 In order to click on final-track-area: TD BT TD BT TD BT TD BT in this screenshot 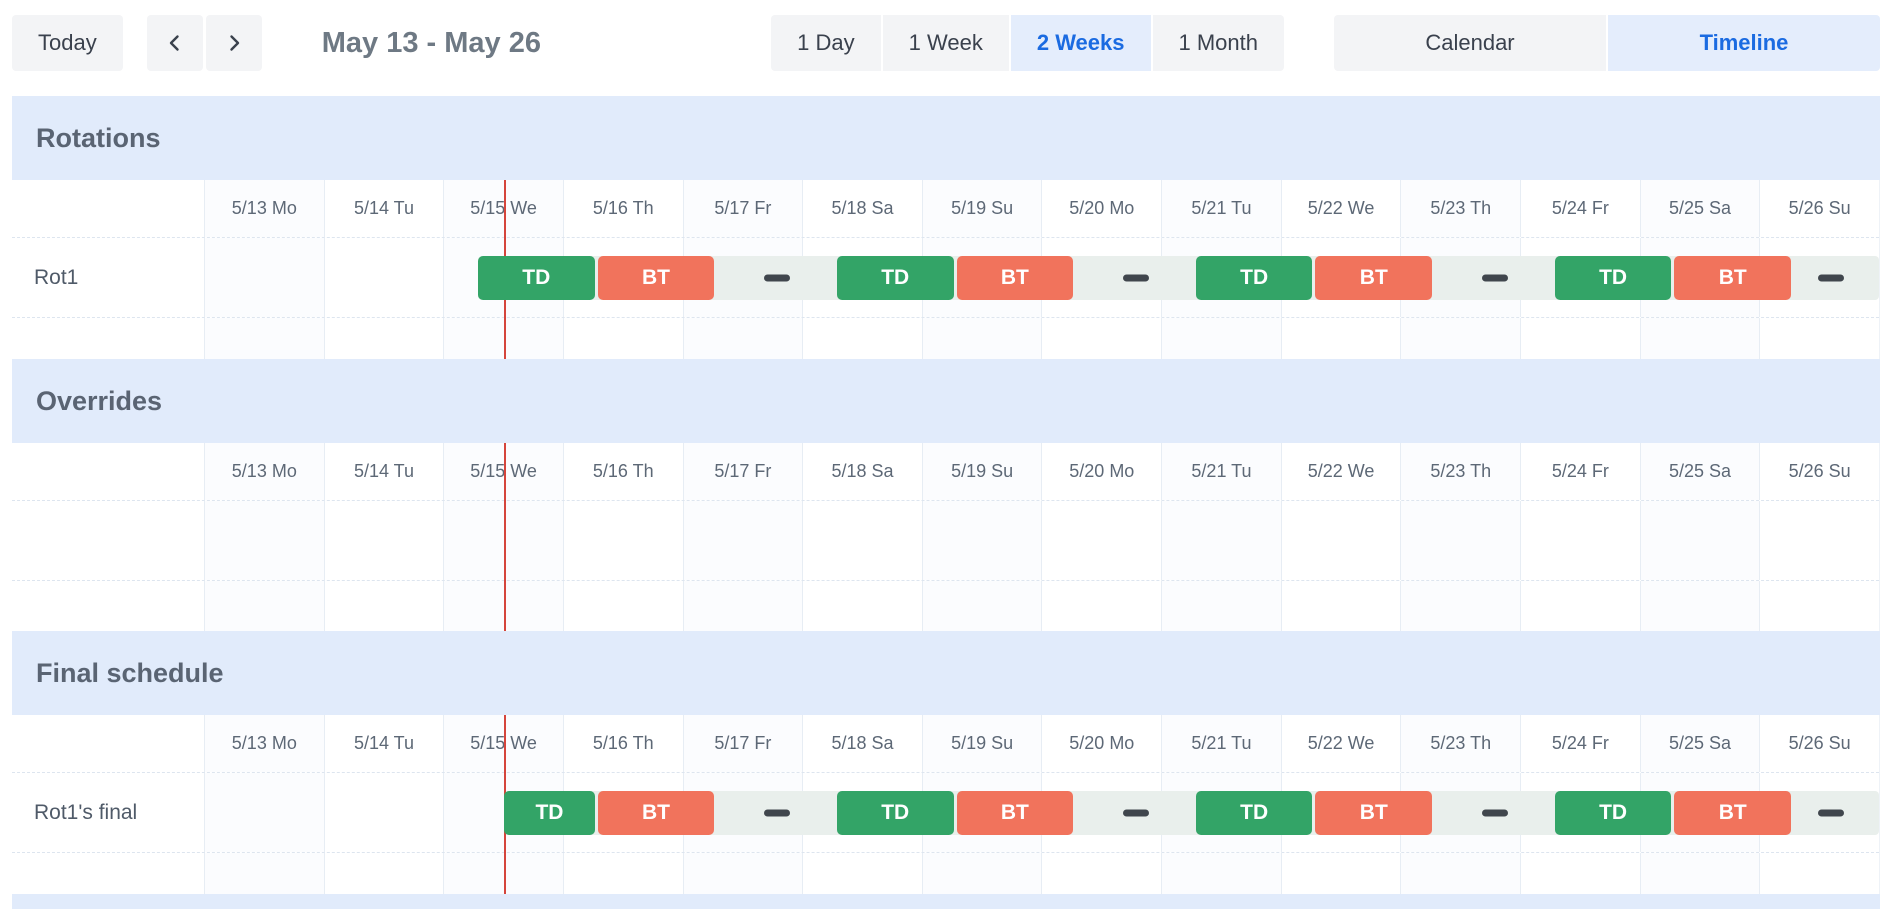, I will do `click(1041, 812)`.